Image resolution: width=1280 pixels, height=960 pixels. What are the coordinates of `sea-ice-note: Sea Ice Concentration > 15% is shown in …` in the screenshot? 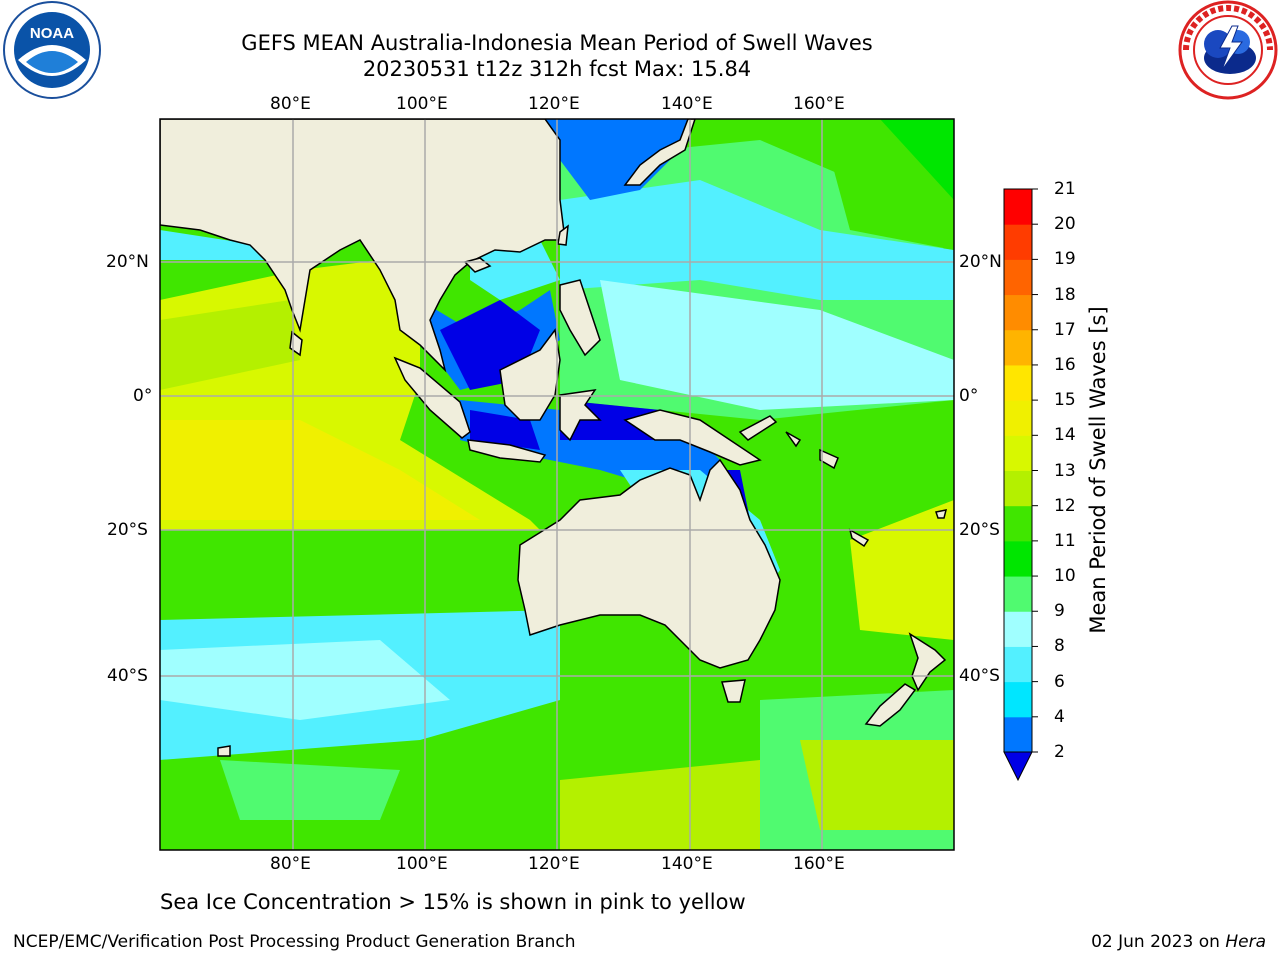 It's located at (453, 902).